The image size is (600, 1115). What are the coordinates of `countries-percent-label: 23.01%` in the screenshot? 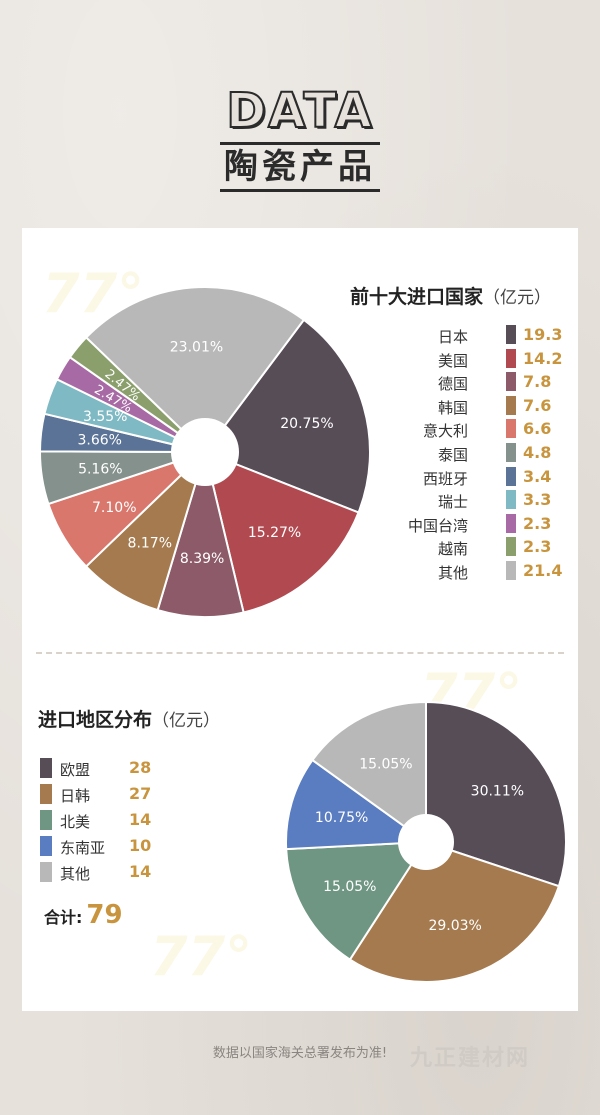 It's located at (196, 347).